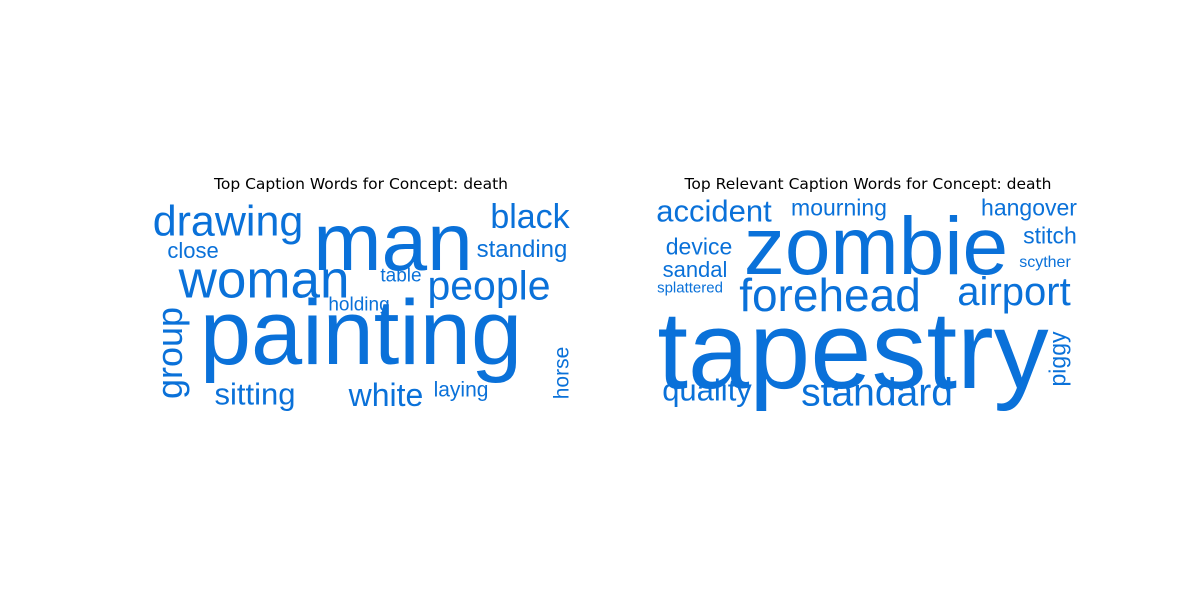  What do you see at coordinates (530, 217) in the screenshot?
I see `word-black: black` at bounding box center [530, 217].